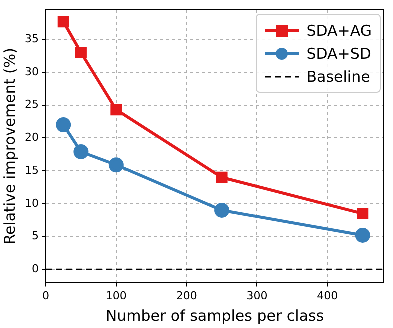 The image size is (393, 328). Describe the element at coordinates (31, 203) in the screenshot. I see `y-tick-label: 10` at that location.